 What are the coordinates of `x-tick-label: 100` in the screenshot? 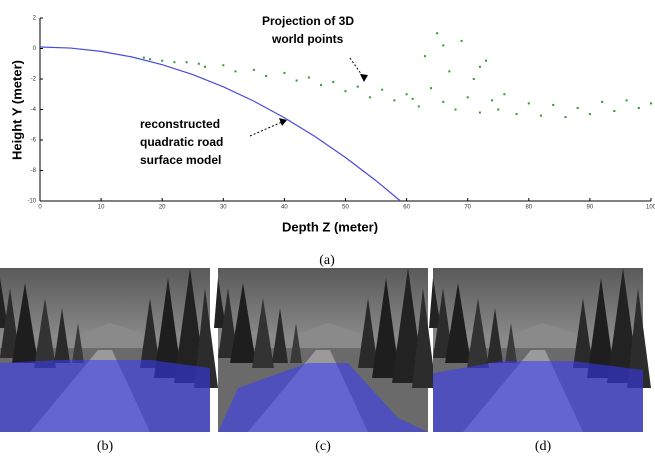 It's located at (650, 208).